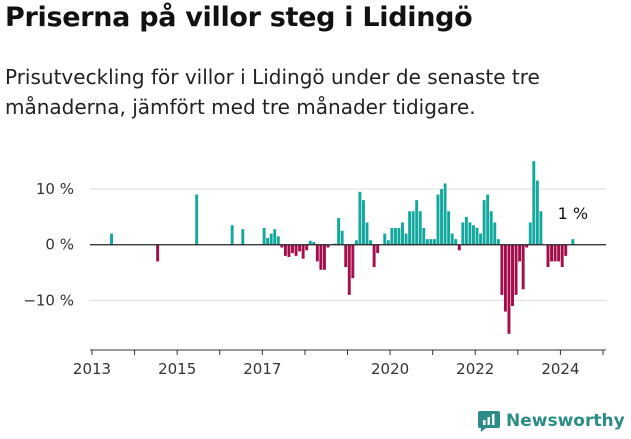  Describe the element at coordinates (92, 369) in the screenshot. I see `x-tick-label: 2013` at that location.